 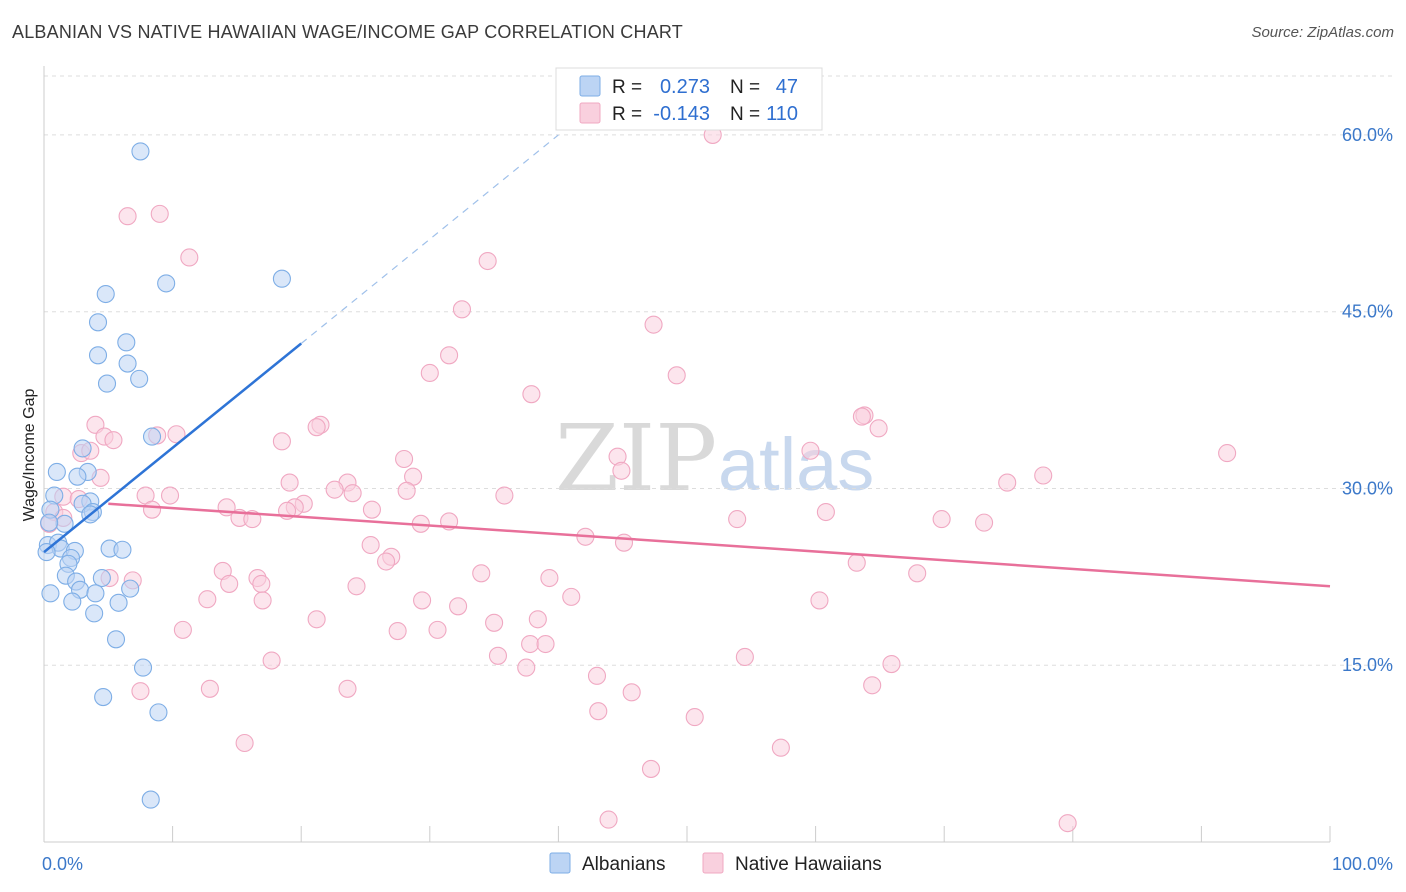 What do you see at coordinates (429, 239) in the screenshot?
I see `trend-line-albanians-extension` at bounding box center [429, 239].